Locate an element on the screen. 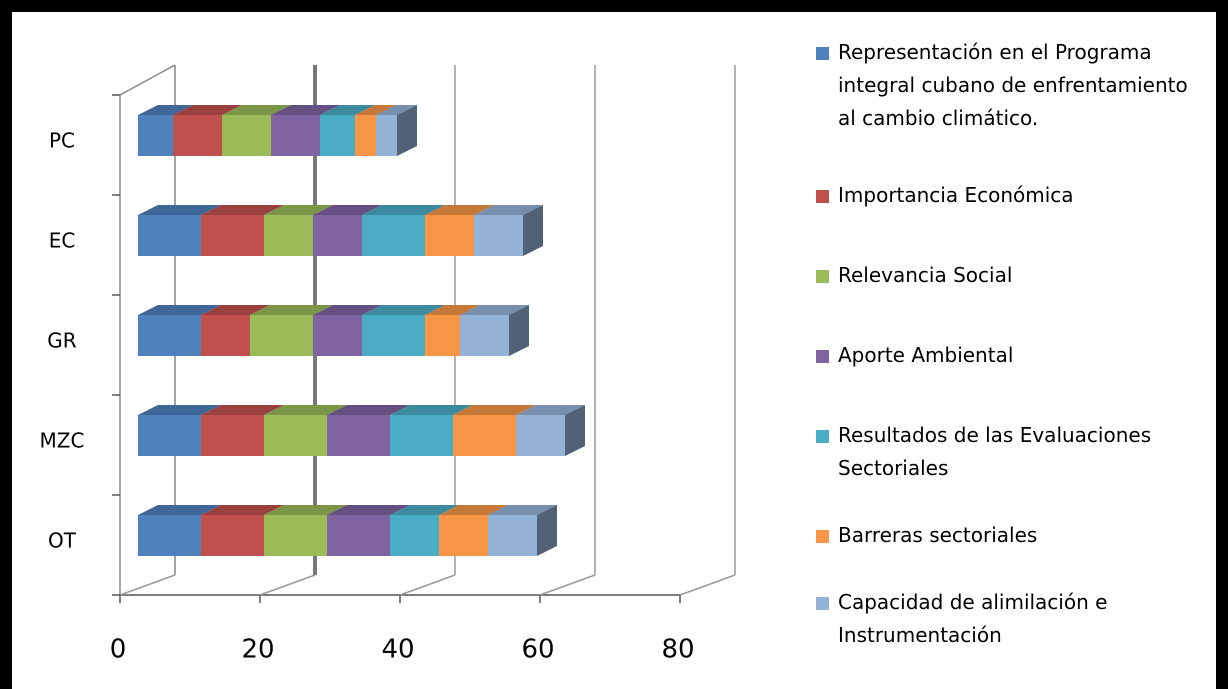 The width and height of the screenshot is (1228, 689). y-tick-label: GR is located at coordinates (61, 341).